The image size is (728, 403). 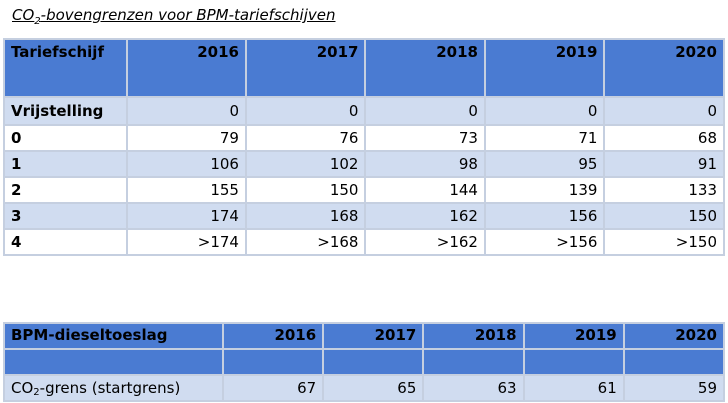 What do you see at coordinates (186, 242) in the screenshot?
I see `table-cell: >174` at bounding box center [186, 242].